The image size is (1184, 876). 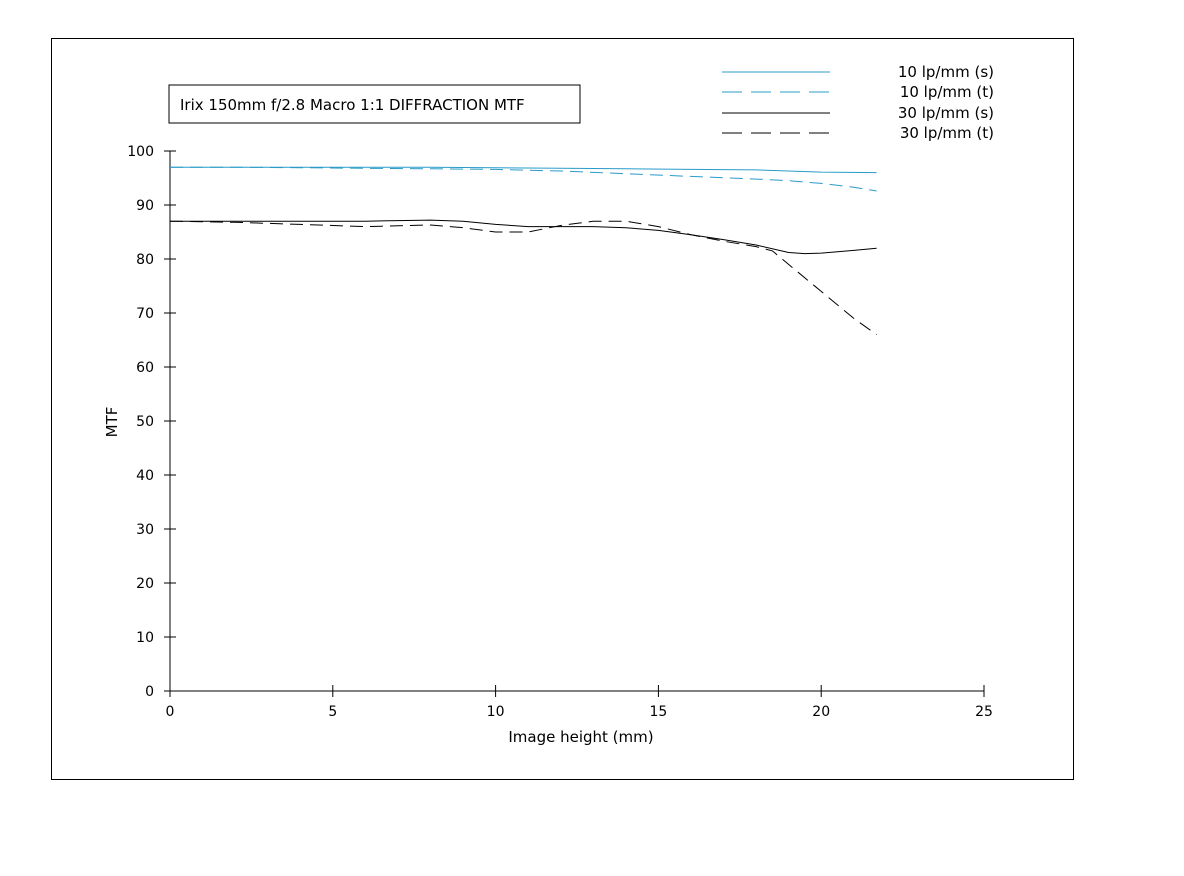 What do you see at coordinates (145, 584) in the screenshot?
I see `y-tick-label: 20` at bounding box center [145, 584].